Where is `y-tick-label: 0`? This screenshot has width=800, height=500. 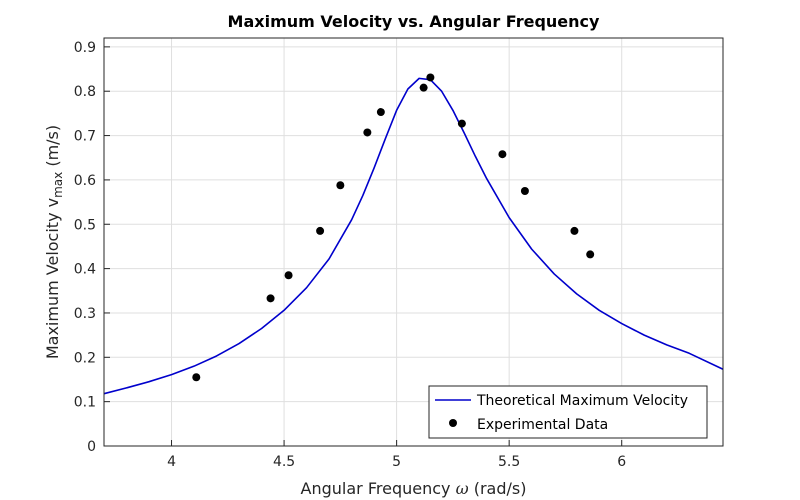 y-tick-label: 0 is located at coordinates (91, 447).